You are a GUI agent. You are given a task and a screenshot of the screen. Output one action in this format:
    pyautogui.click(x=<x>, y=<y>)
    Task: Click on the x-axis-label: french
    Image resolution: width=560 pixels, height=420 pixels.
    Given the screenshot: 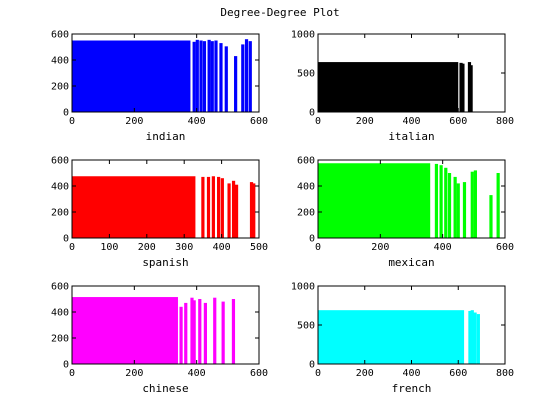 What is the action you would take?
    pyautogui.click(x=412, y=388)
    